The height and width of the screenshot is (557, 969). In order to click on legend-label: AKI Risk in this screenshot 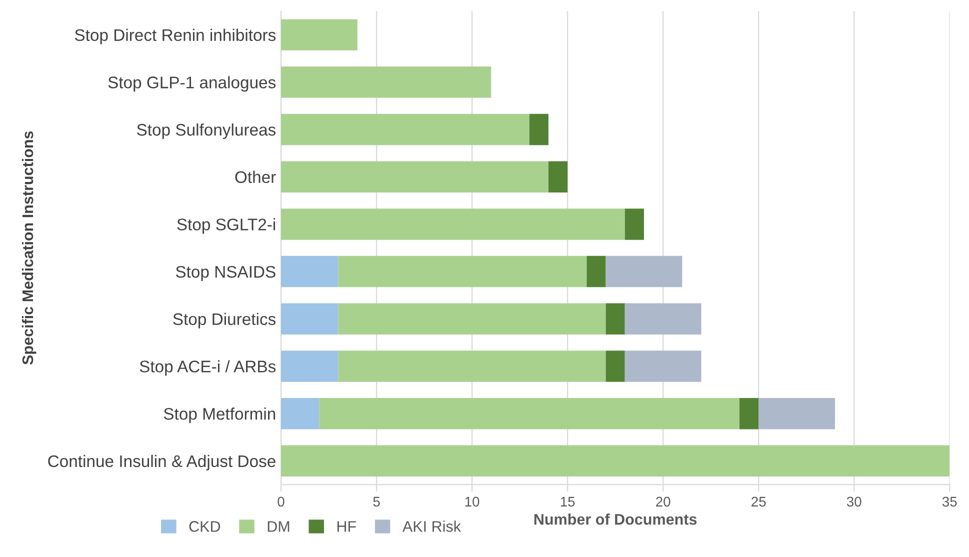, I will do `click(432, 526)`.